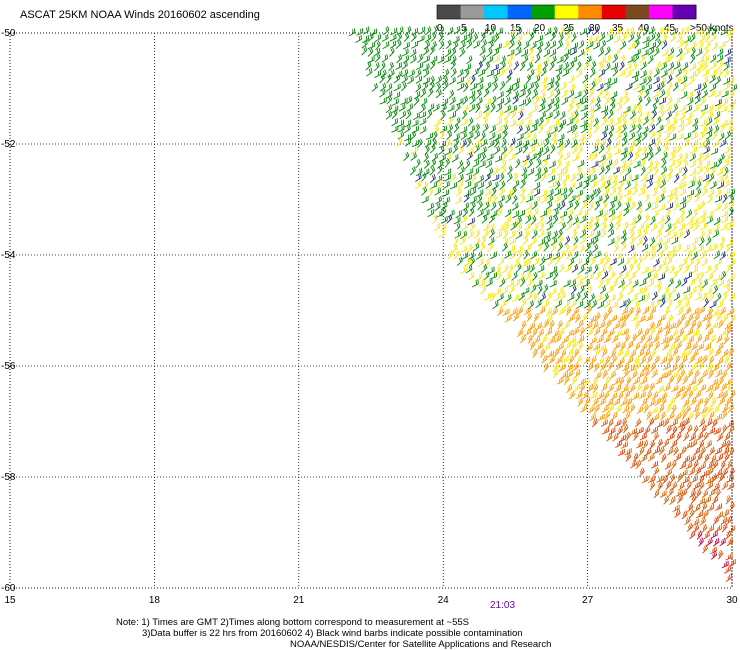 This screenshot has height=650, width=740. What do you see at coordinates (8, 366) in the screenshot?
I see `latitude-tick-label: -56` at bounding box center [8, 366].